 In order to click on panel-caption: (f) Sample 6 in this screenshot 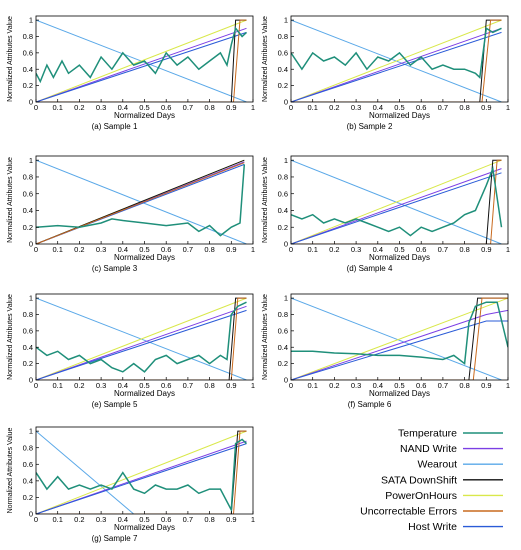, I will do `click(370, 404)`.